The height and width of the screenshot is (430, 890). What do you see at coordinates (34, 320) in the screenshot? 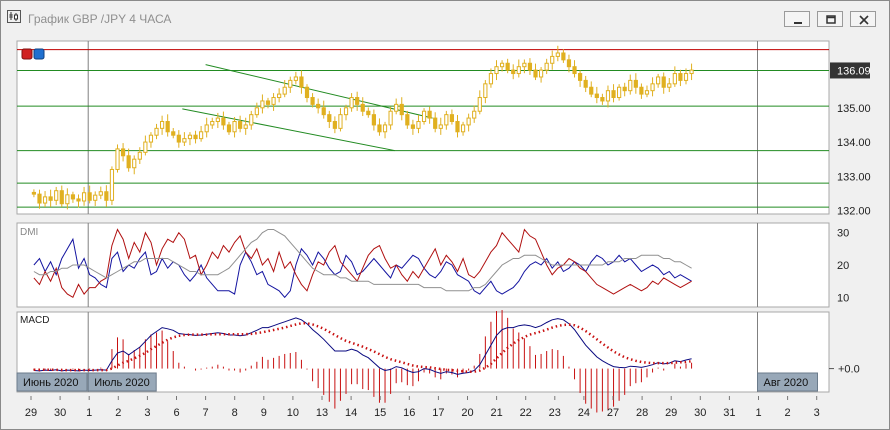
I see `macd-label: MACD` at bounding box center [34, 320].